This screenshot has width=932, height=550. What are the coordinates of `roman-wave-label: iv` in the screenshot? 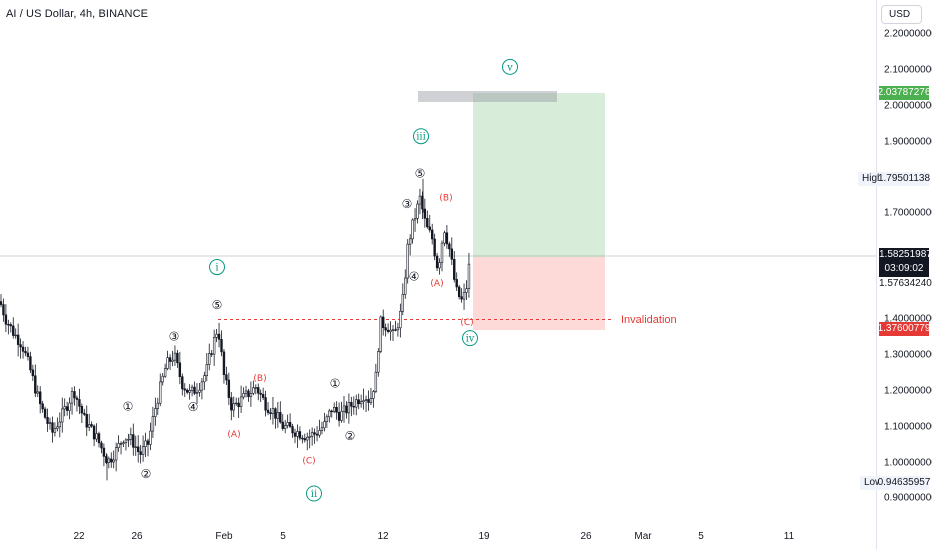 It's located at (470, 339).